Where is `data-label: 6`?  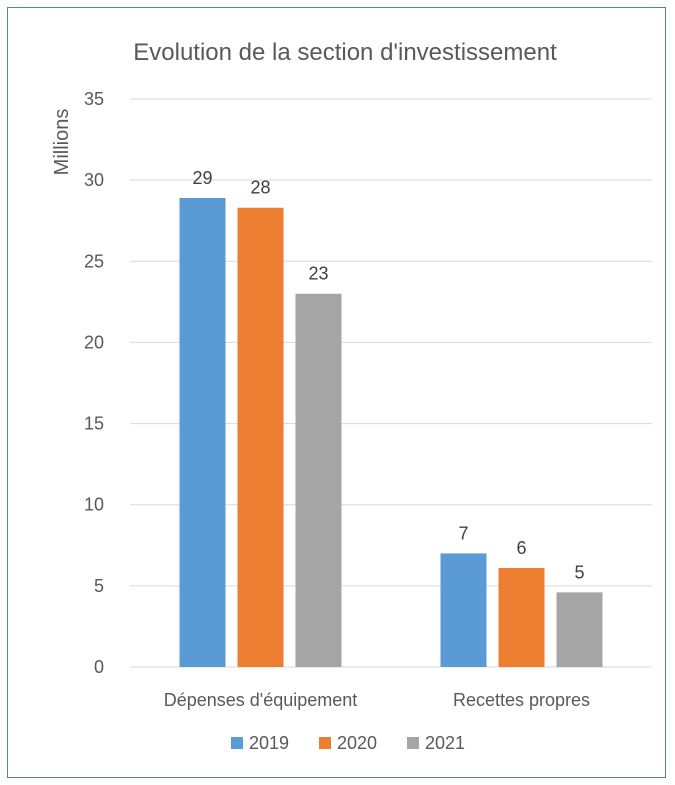
data-label: 6 is located at coordinates (521, 548).